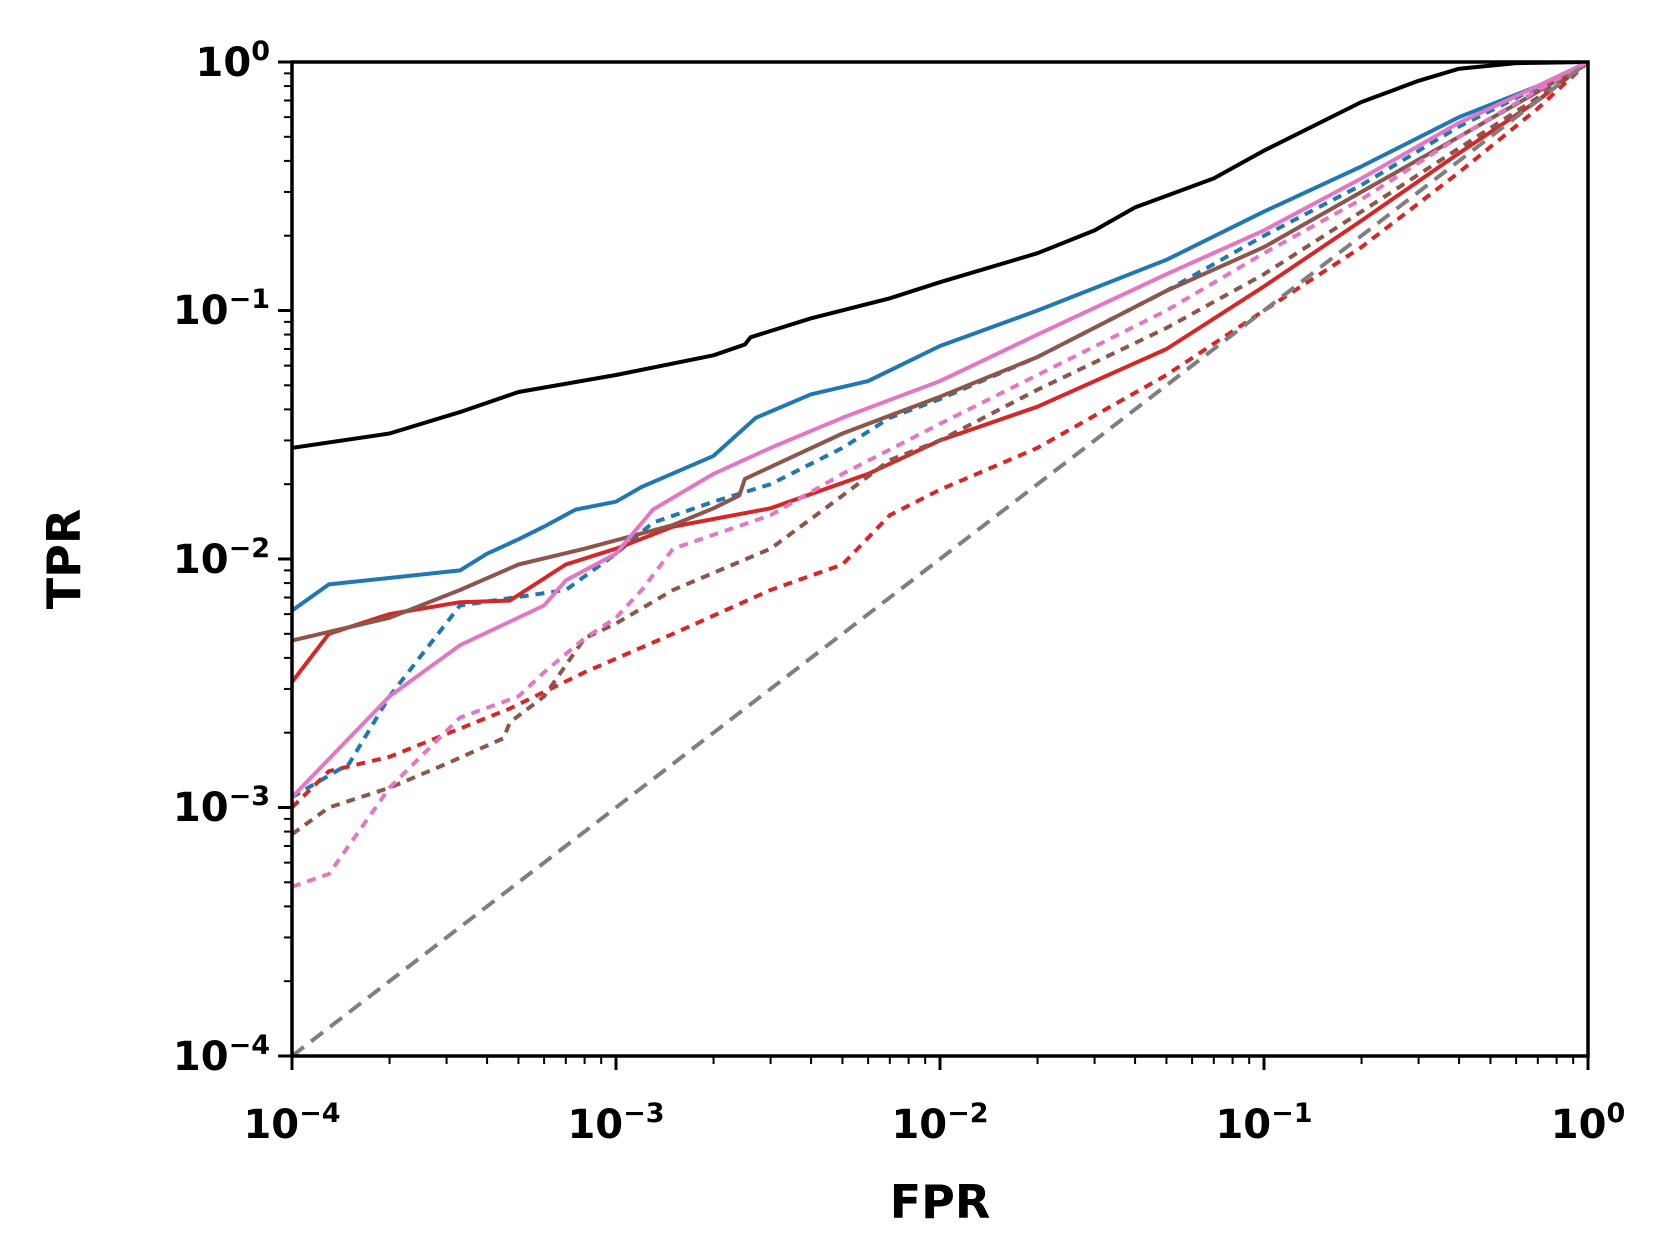  I want to click on y-tick-label: 10⁻⁴, so click(221, 1055).